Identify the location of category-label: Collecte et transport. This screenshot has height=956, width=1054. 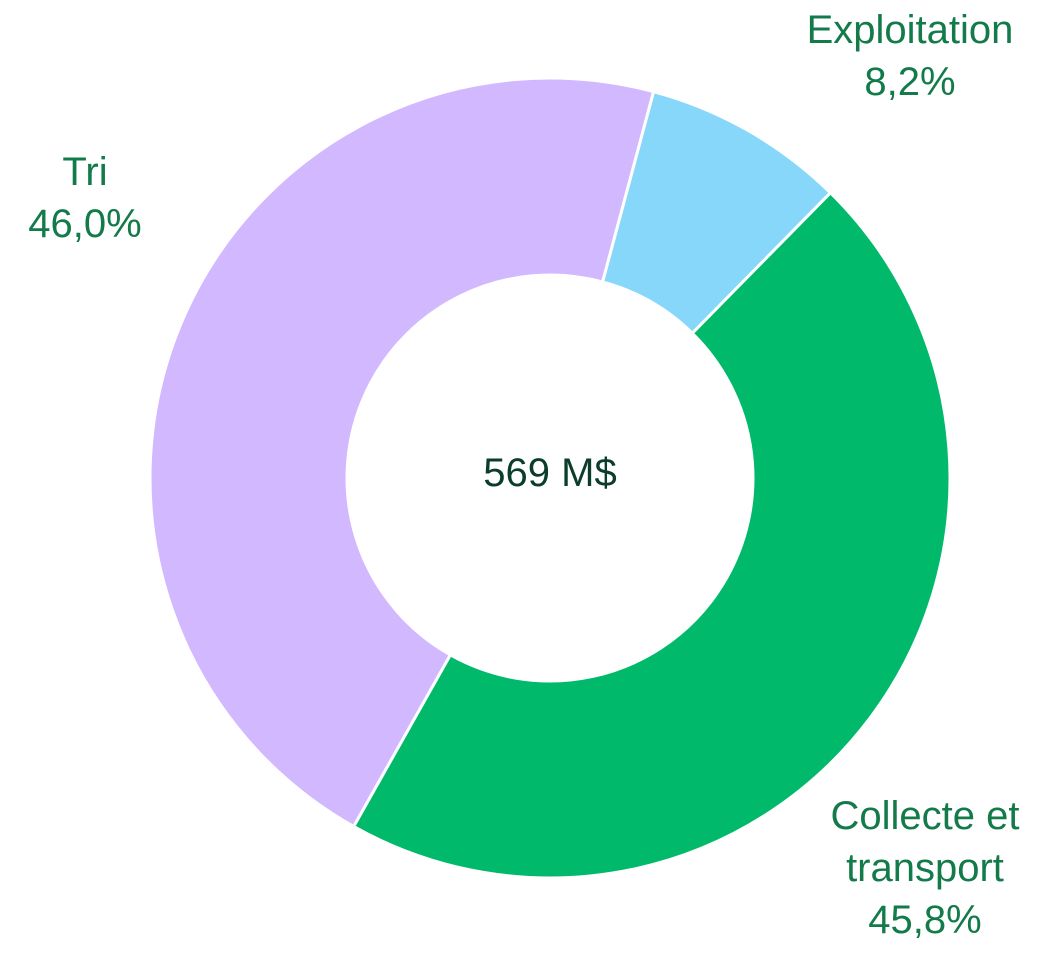
(925, 842).